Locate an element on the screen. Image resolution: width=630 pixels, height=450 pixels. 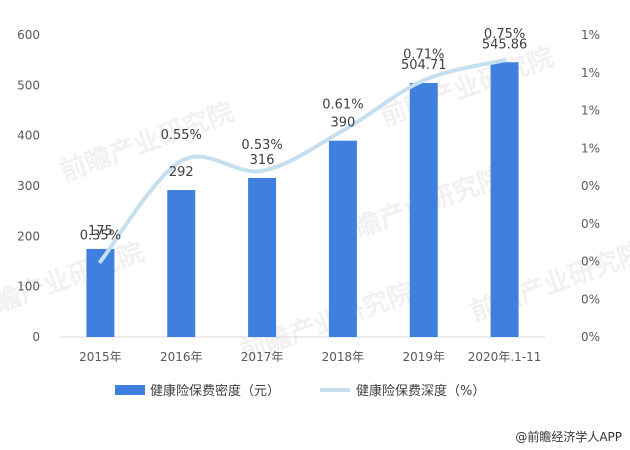
bar-value-label: 316 is located at coordinates (262, 160).